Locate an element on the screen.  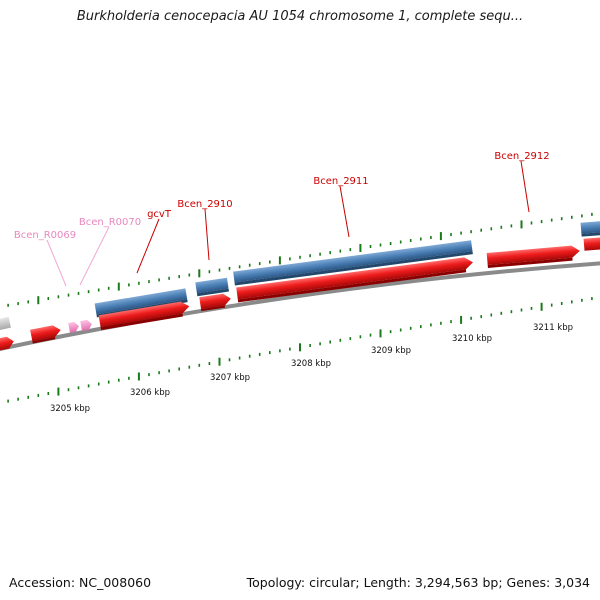
rna-gene-bcen-r0070 is located at coordinates (86, 325).